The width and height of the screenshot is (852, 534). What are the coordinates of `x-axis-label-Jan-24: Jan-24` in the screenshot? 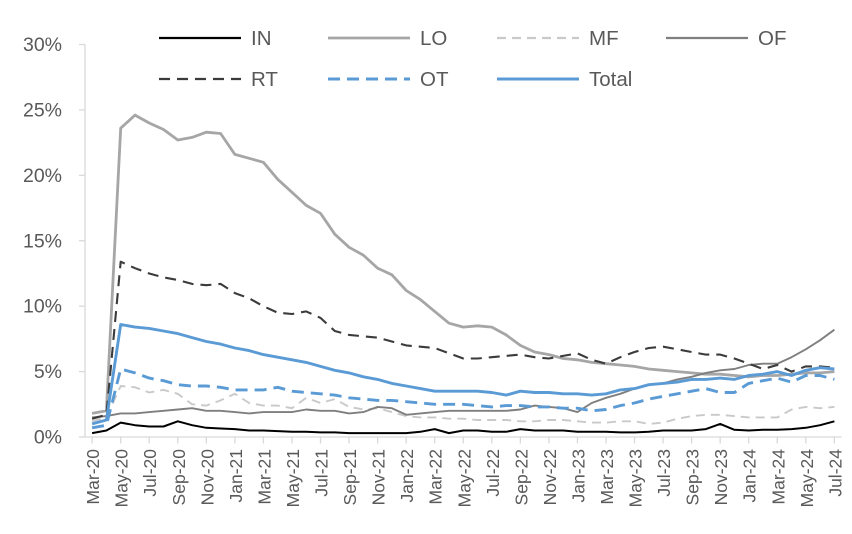 It's located at (750, 476).